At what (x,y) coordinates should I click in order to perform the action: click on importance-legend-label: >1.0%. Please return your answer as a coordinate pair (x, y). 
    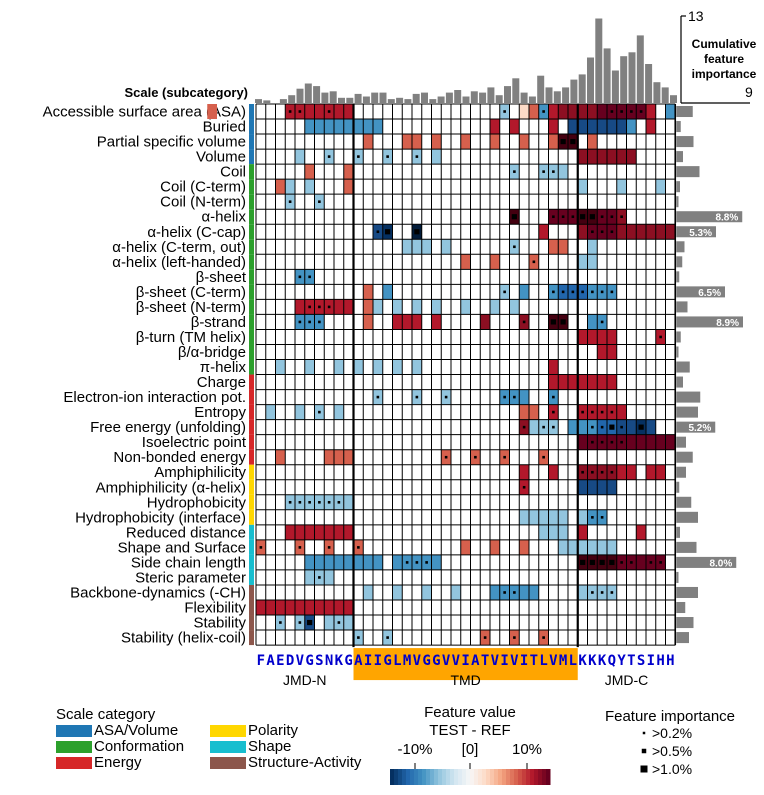
    Looking at the image, I should click on (672, 769).